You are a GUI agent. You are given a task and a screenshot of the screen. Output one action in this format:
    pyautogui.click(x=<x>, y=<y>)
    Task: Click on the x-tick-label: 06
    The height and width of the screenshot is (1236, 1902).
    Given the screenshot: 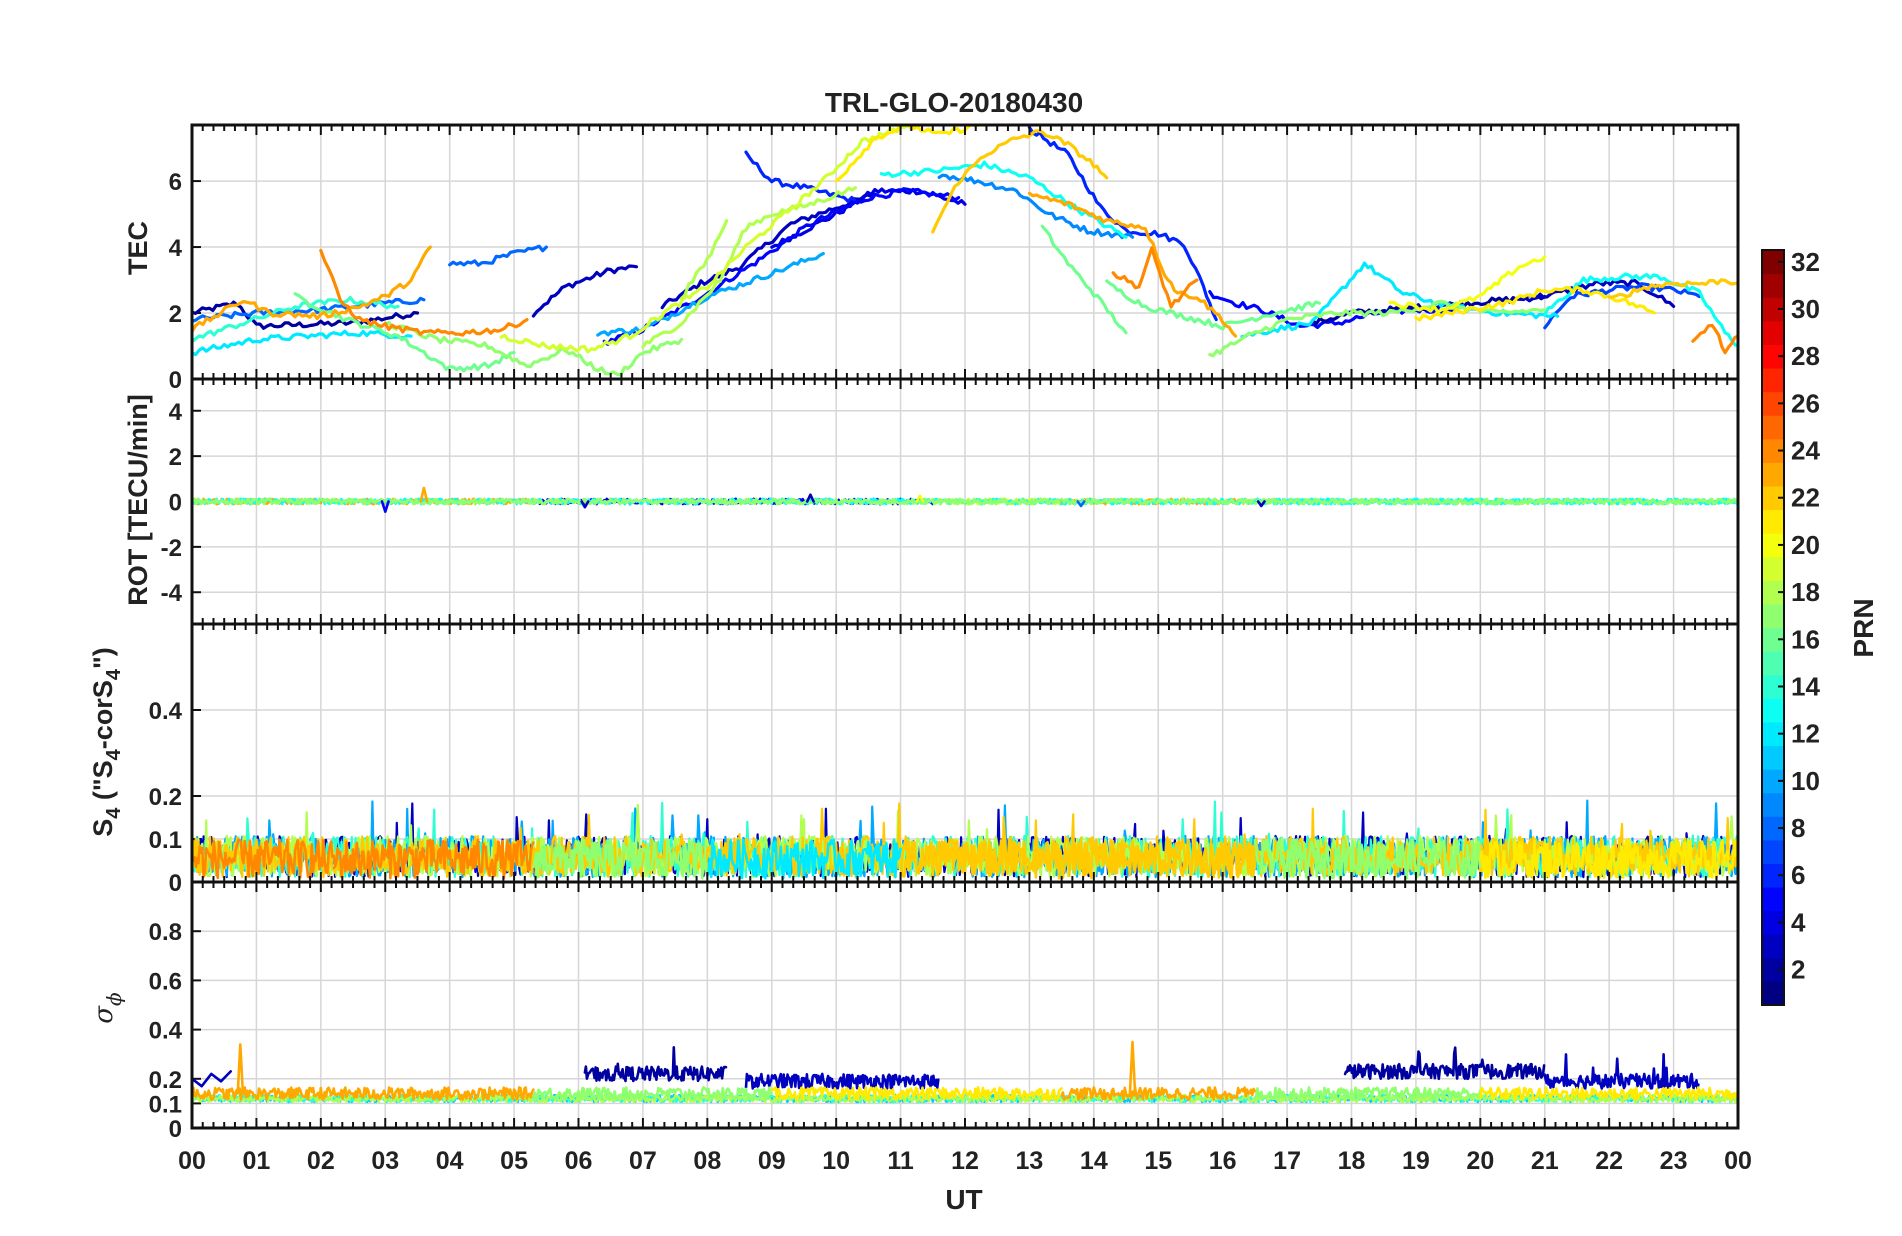 What is the action you would take?
    pyautogui.click(x=579, y=1161)
    